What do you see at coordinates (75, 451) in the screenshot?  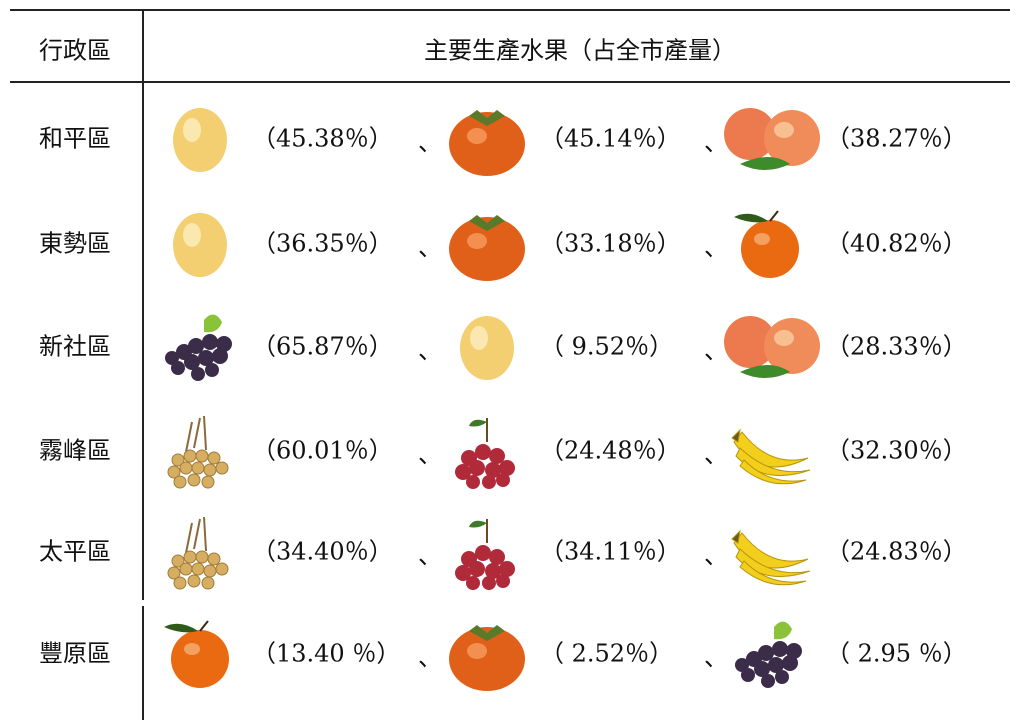 I see `district-cell: 霧峰區` at bounding box center [75, 451].